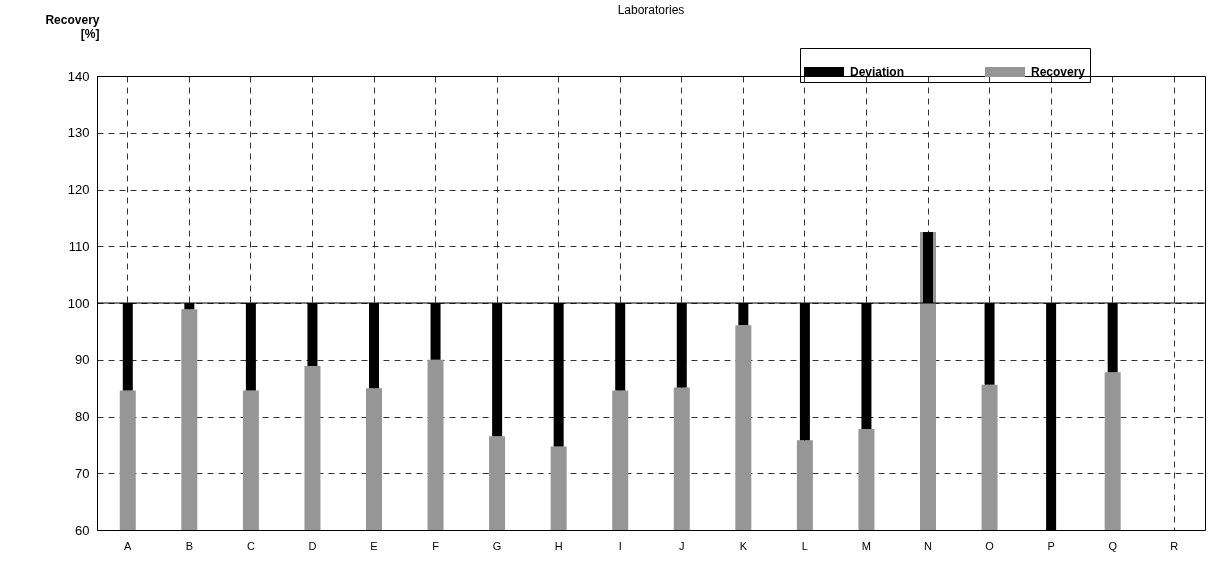  I want to click on x-tick-label: Q, so click(1113, 545).